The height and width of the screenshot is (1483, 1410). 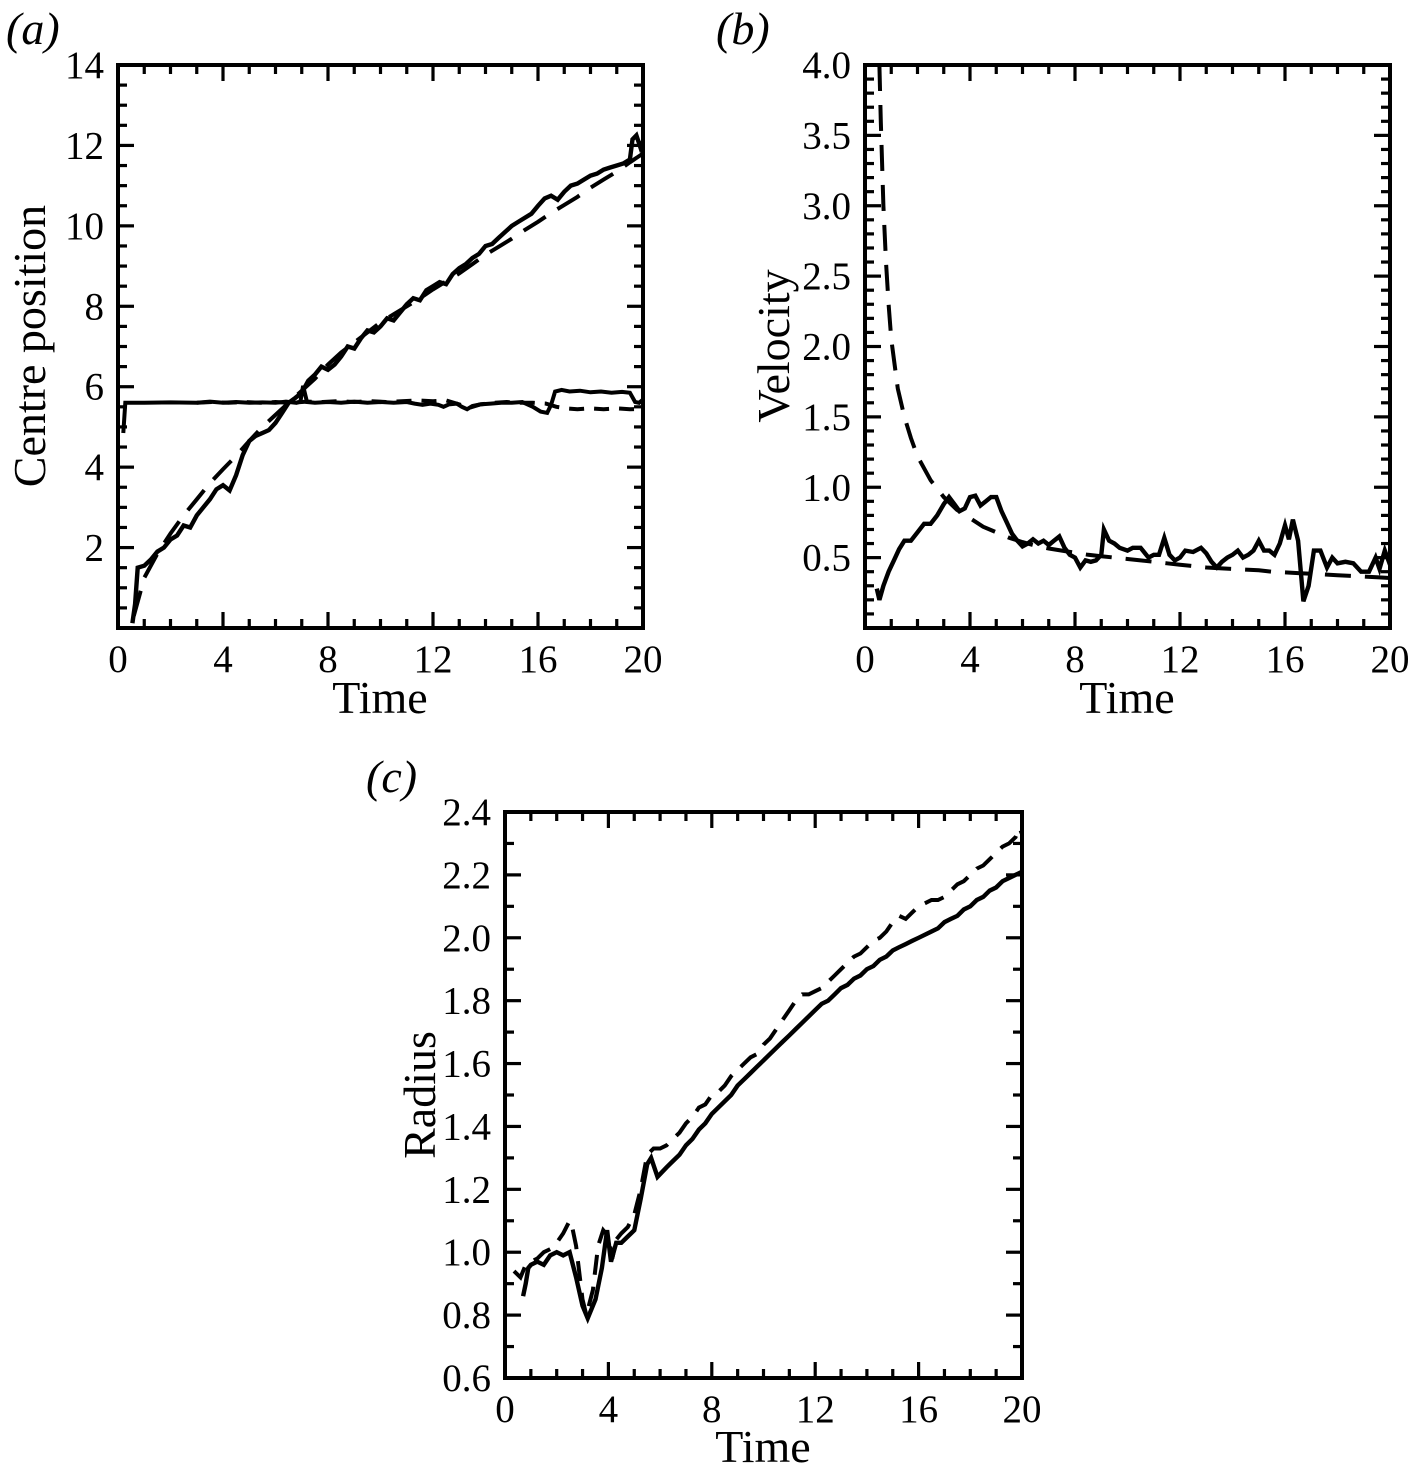 I want to click on series-bubble-centre-model-flat-dashed, so click(x=420, y=405).